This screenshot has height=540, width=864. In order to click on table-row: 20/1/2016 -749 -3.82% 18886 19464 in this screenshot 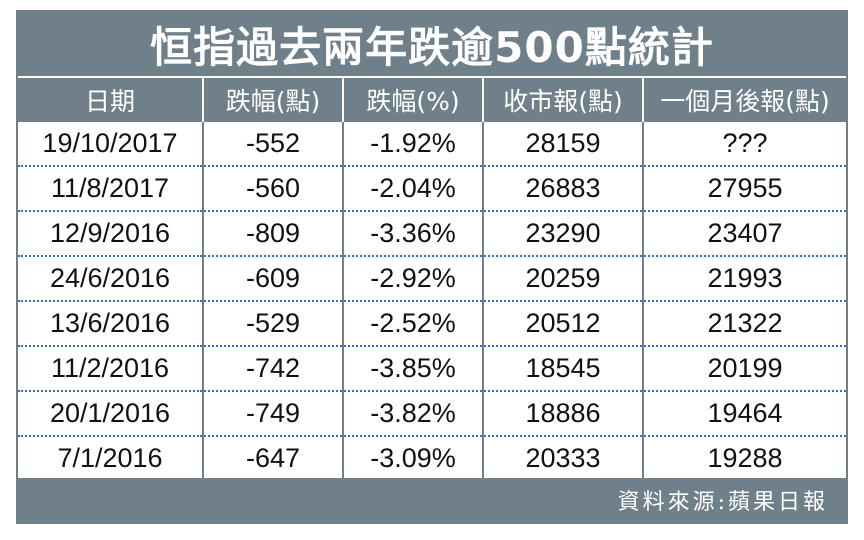, I will do `click(432, 414)`.